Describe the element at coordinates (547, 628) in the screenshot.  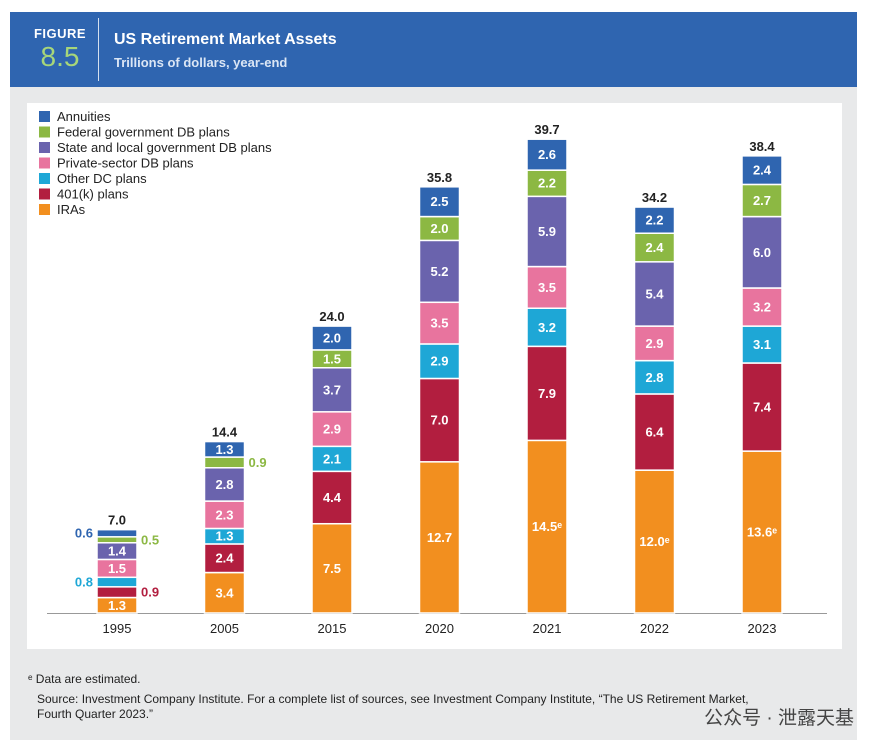
I see `x-tick-label: 2021` at that location.